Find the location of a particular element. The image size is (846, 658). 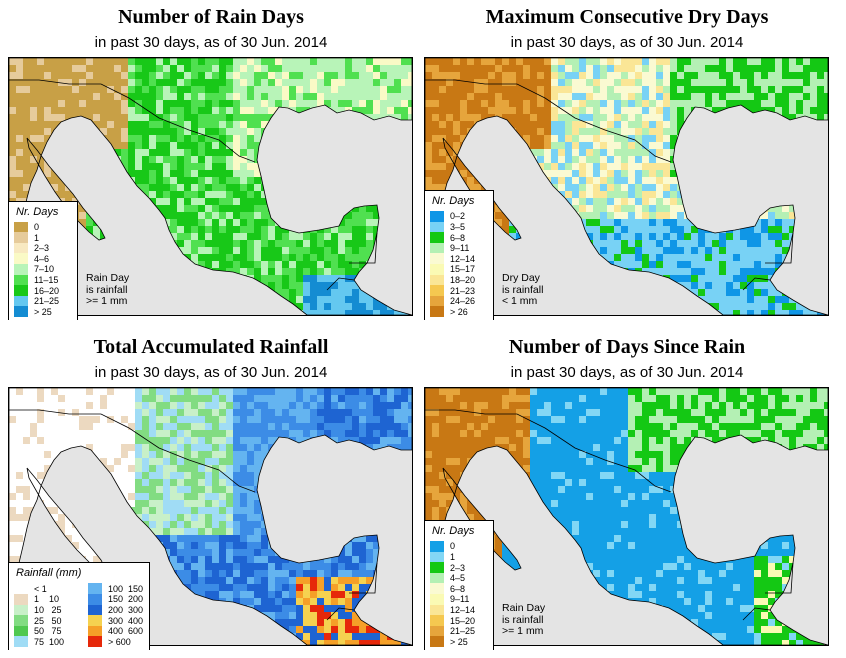

legend-label: 15–17 is located at coordinates (463, 269).